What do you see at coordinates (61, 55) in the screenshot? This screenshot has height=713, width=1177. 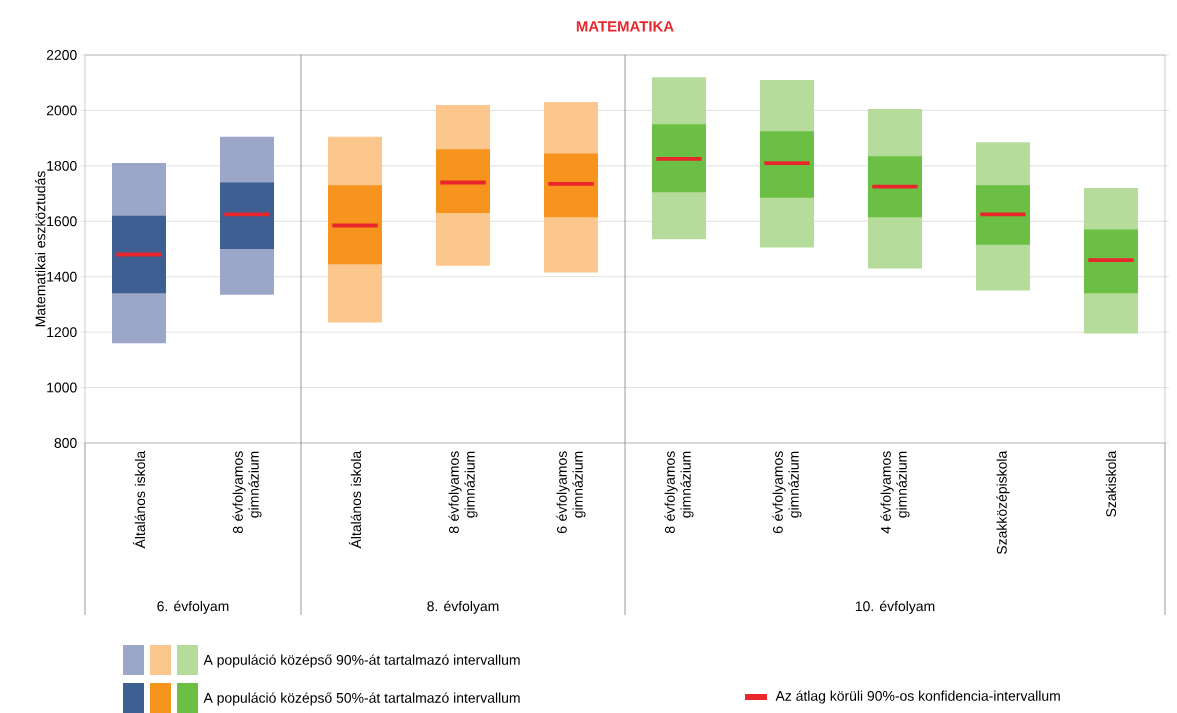 I see `y-tick-label: 2200` at bounding box center [61, 55].